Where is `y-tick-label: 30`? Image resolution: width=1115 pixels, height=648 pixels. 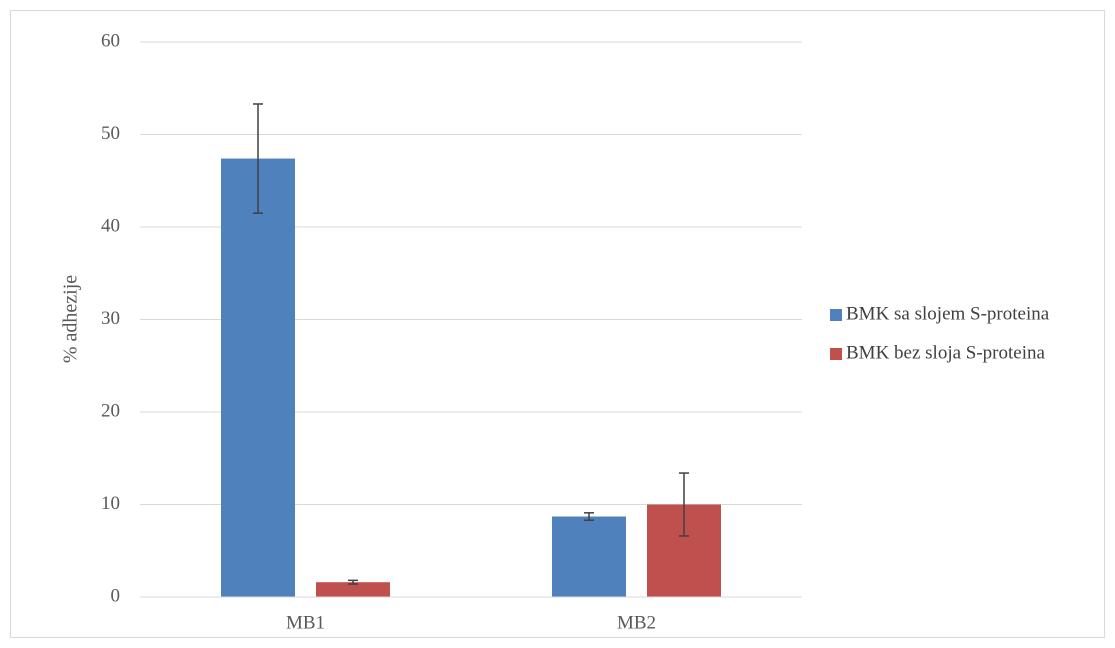
y-tick-label: 30 is located at coordinates (110, 318).